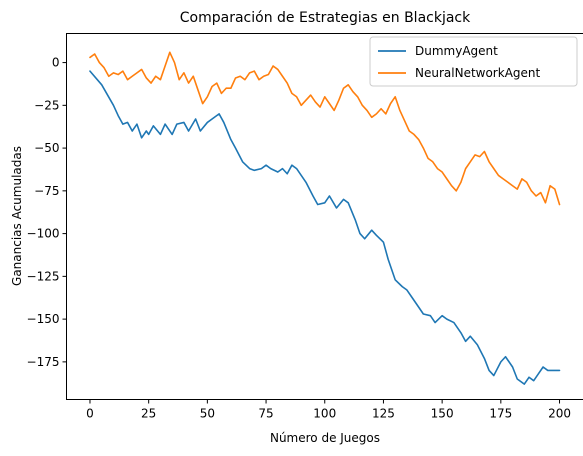 The width and height of the screenshot is (583, 456). What do you see at coordinates (46, 148) in the screenshot?
I see `y-tick-label: −50` at bounding box center [46, 148].